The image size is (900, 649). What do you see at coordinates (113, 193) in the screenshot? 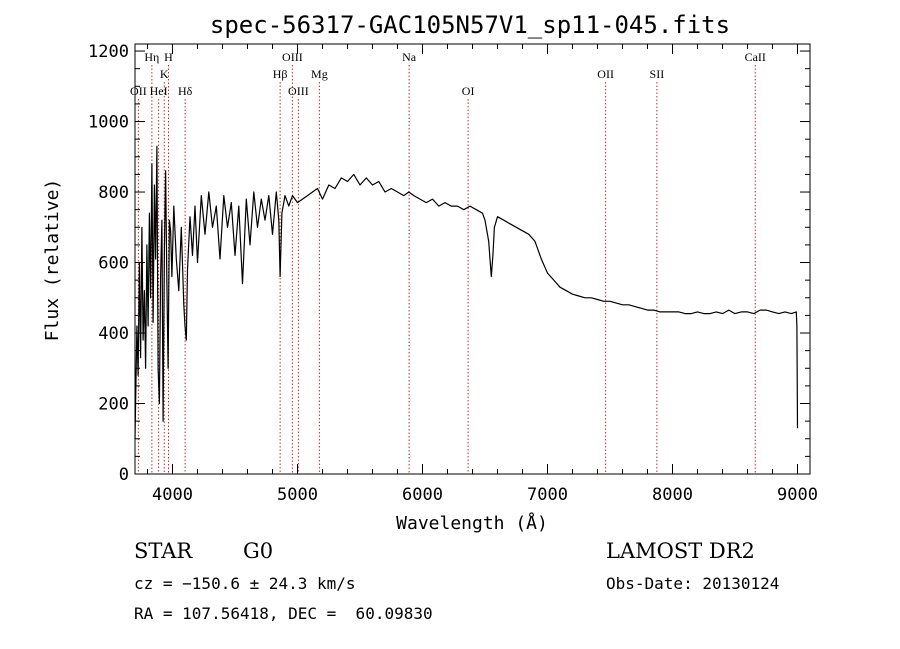
I see `y-tick-label: 800` at bounding box center [113, 193].